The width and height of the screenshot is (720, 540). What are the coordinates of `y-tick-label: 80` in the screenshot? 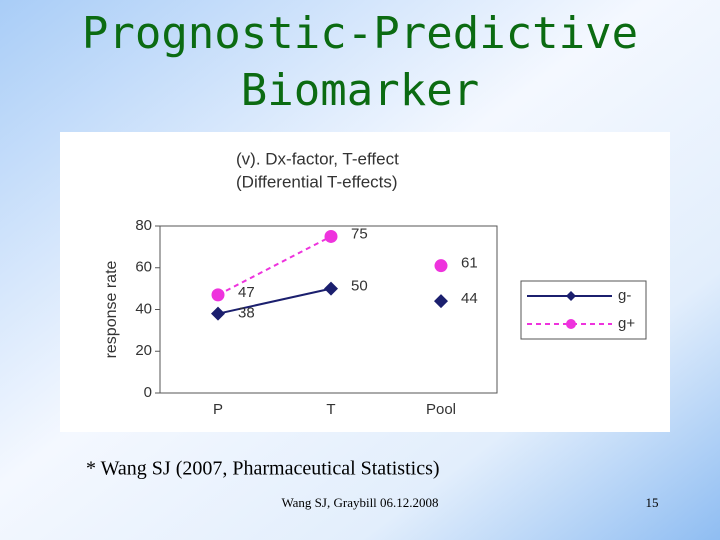 It's located at (143, 225).